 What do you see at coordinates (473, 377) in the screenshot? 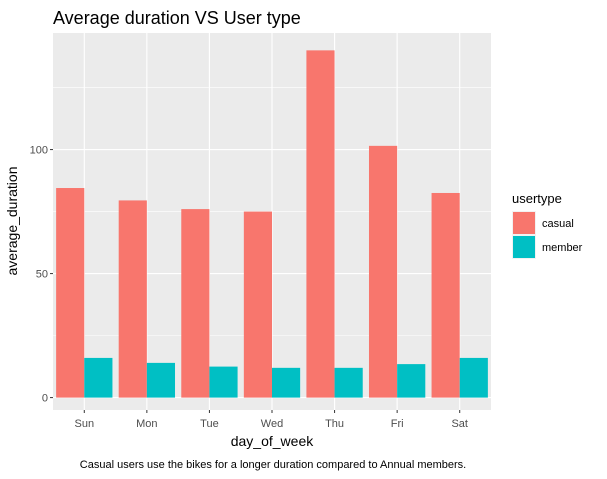
I see `bar-member-sat` at bounding box center [473, 377].